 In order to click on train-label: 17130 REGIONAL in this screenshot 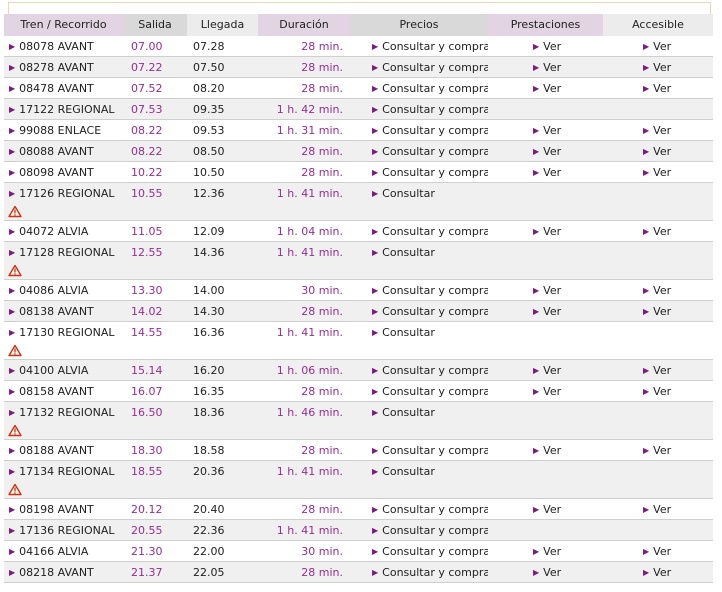, I will do `click(67, 332)`.